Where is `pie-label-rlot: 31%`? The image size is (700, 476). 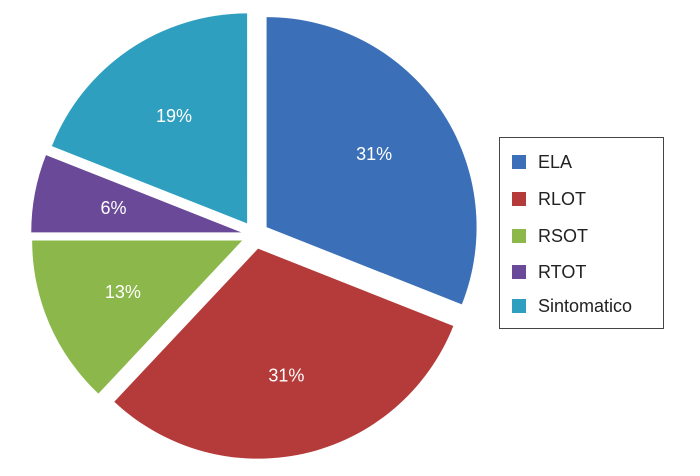
pie-label-rlot: 31% is located at coordinates (286, 376).